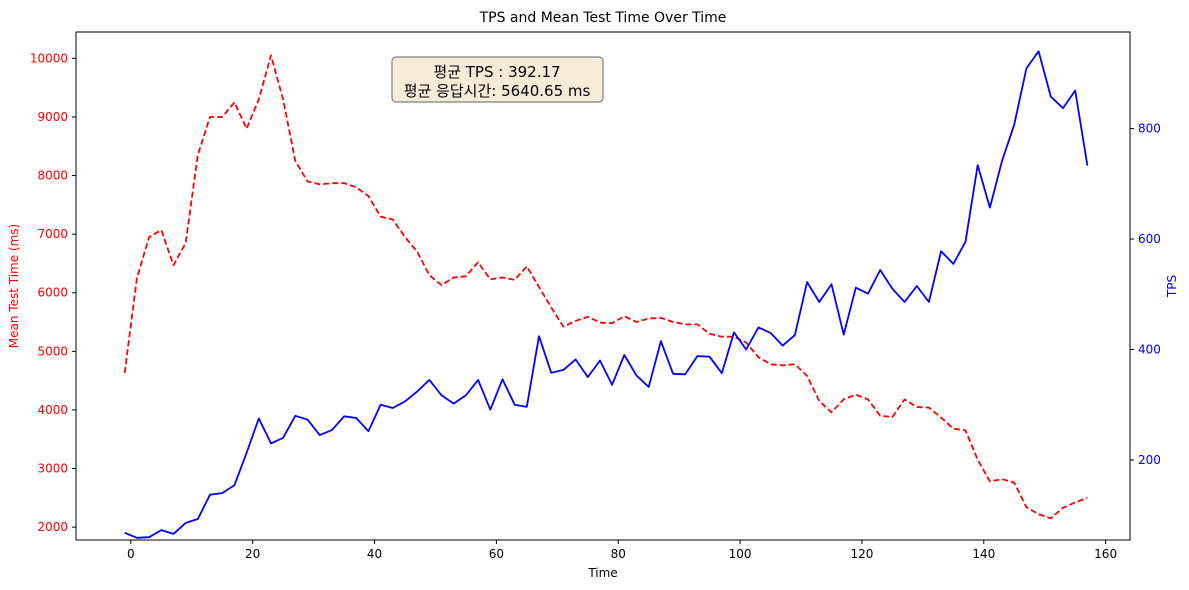 This screenshot has width=1189, height=590. What do you see at coordinates (1149, 350) in the screenshot?
I see `y-right-tick-label: 400` at bounding box center [1149, 350].